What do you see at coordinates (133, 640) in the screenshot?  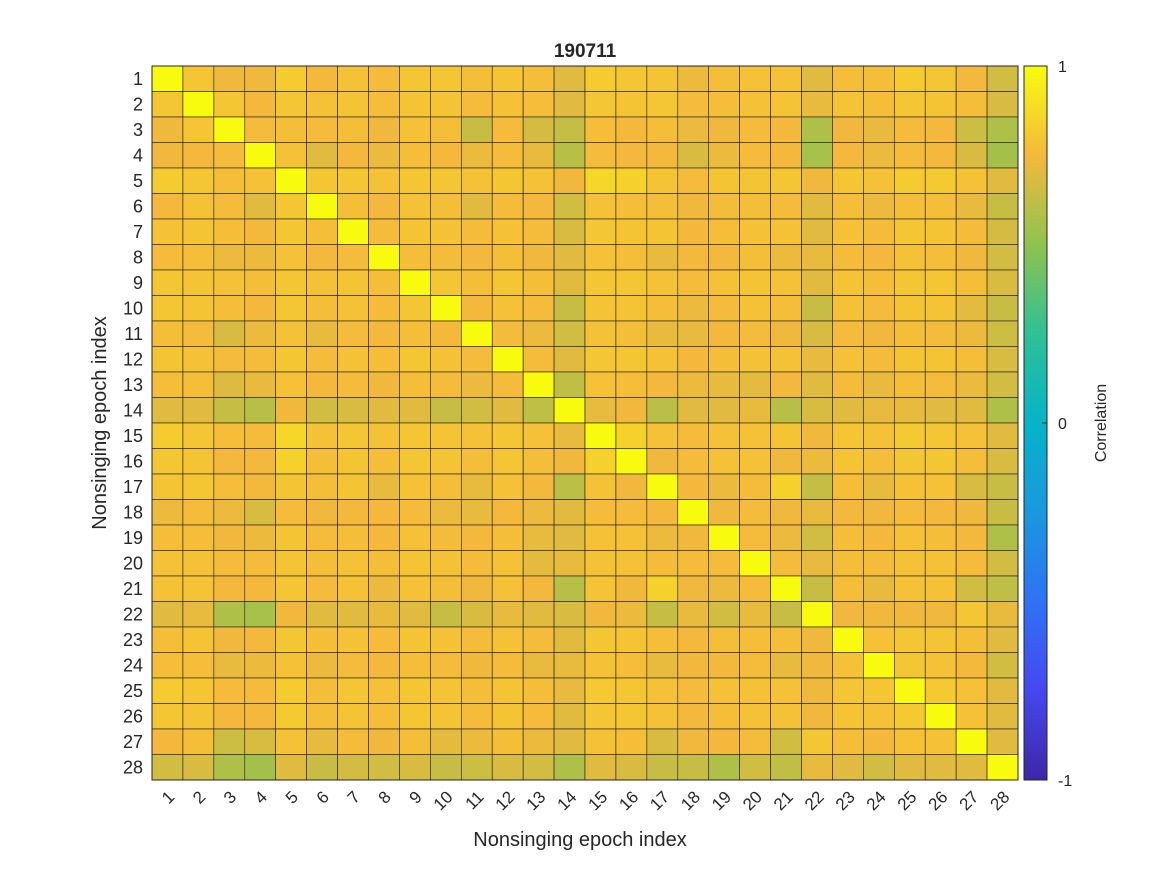 I see `y-tick-label: 23` at bounding box center [133, 640].